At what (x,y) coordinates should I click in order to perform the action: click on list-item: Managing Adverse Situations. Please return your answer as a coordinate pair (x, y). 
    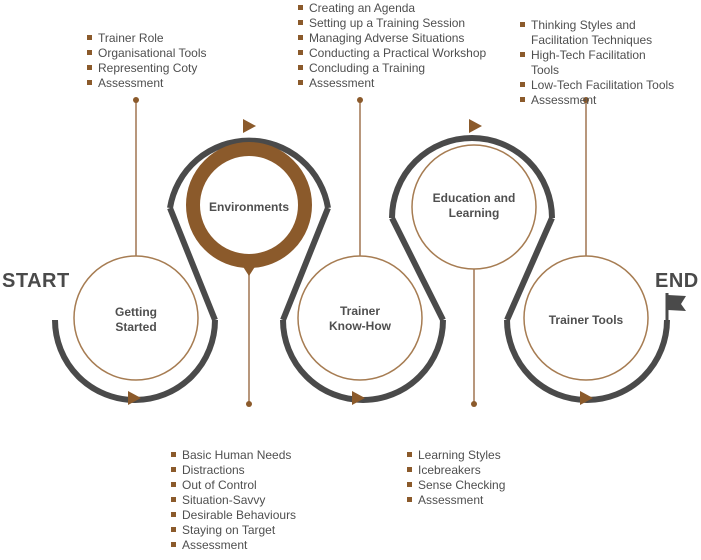
    Looking at the image, I should click on (392, 38).